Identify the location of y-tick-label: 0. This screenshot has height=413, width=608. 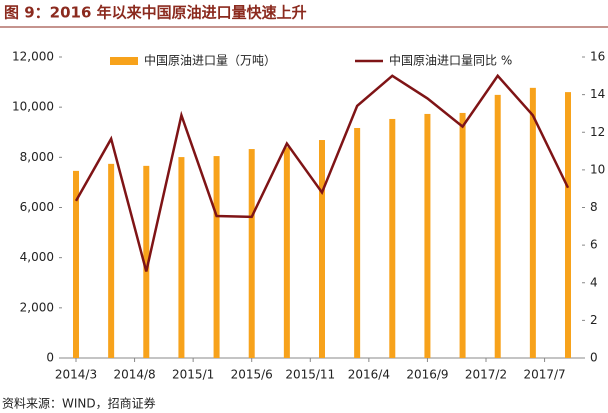
(50, 358).